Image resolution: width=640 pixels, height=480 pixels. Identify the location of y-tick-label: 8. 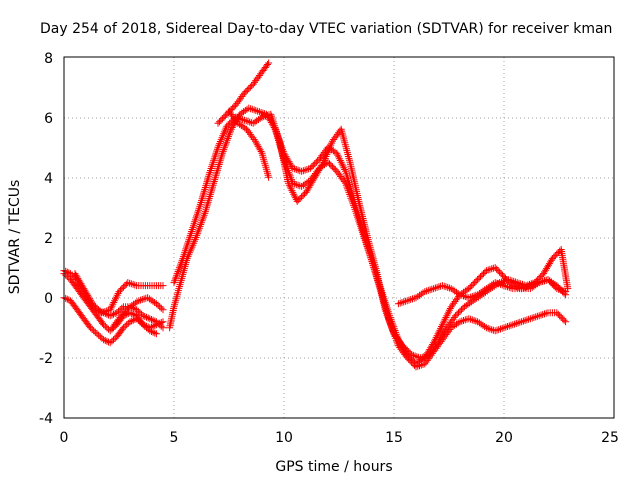
(48, 59).